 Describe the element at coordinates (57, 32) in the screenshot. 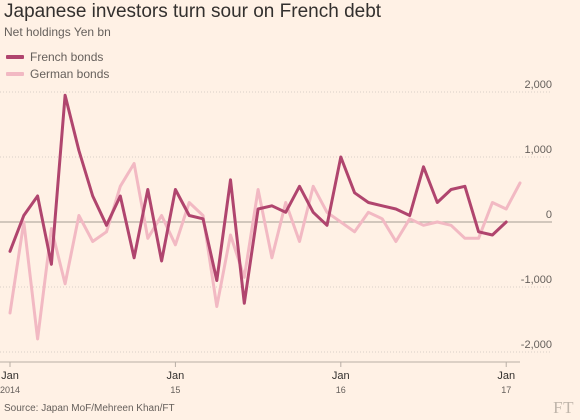

I see `chart-subtitle: Net holdings Yen bn` at that location.